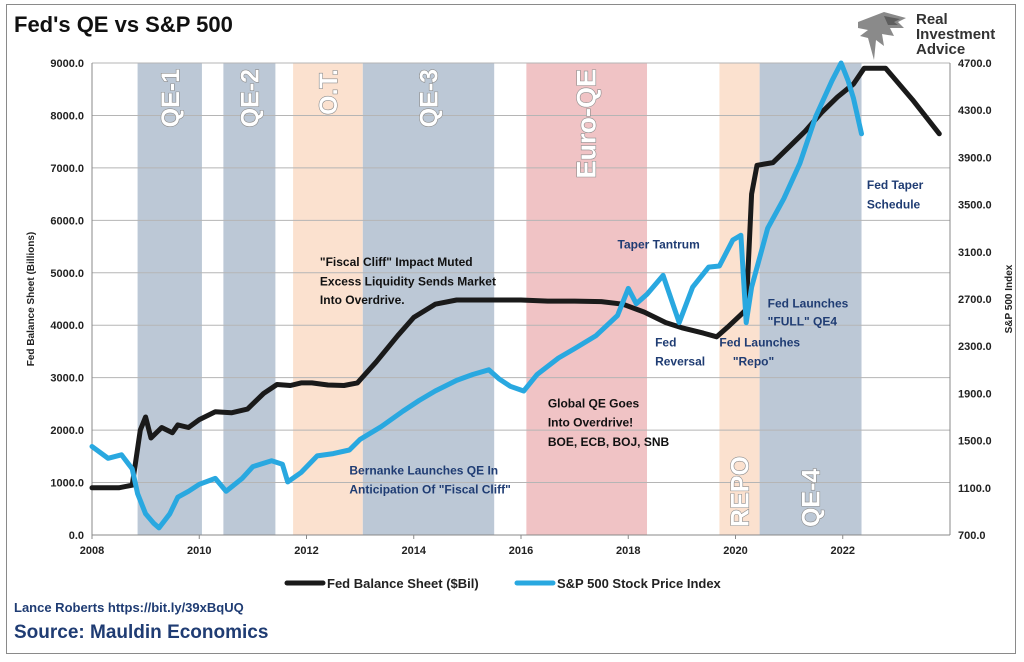  What do you see at coordinates (76, 536) in the screenshot?
I see `y-left-tick-label: 0.0` at bounding box center [76, 536].